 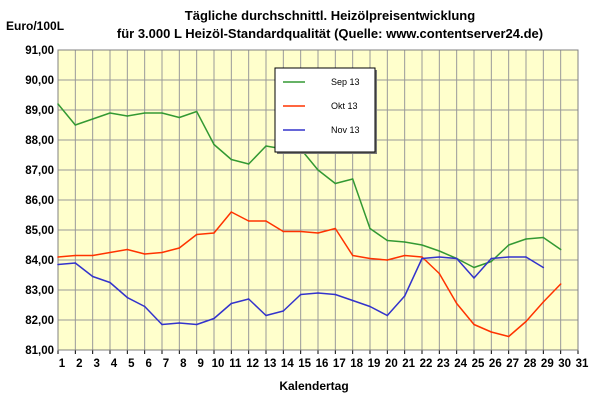 I want to click on x-tick-label: 13, so click(x=270, y=364).